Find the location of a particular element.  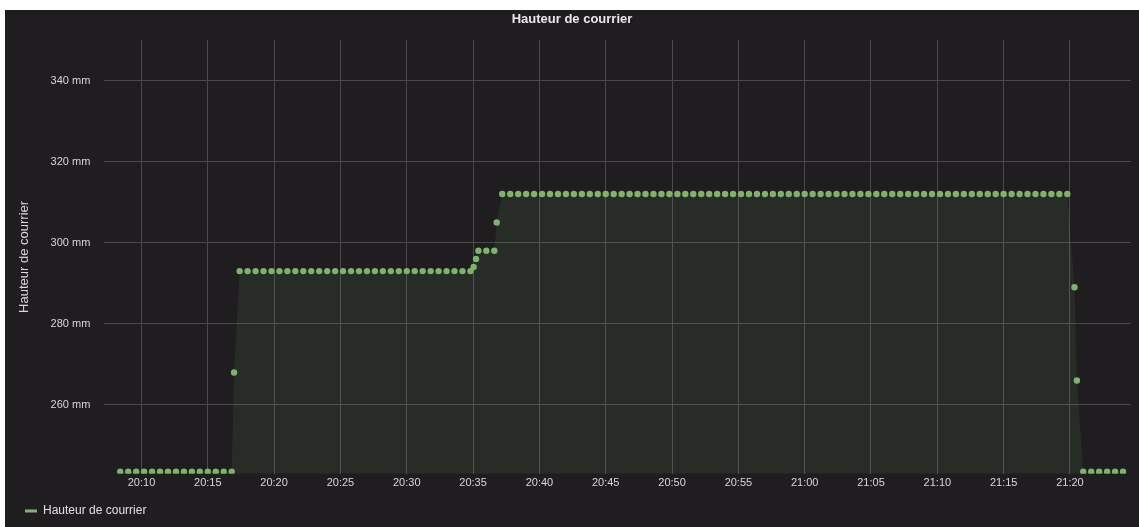

y-tick-label: 280 mm is located at coordinates (70, 322).